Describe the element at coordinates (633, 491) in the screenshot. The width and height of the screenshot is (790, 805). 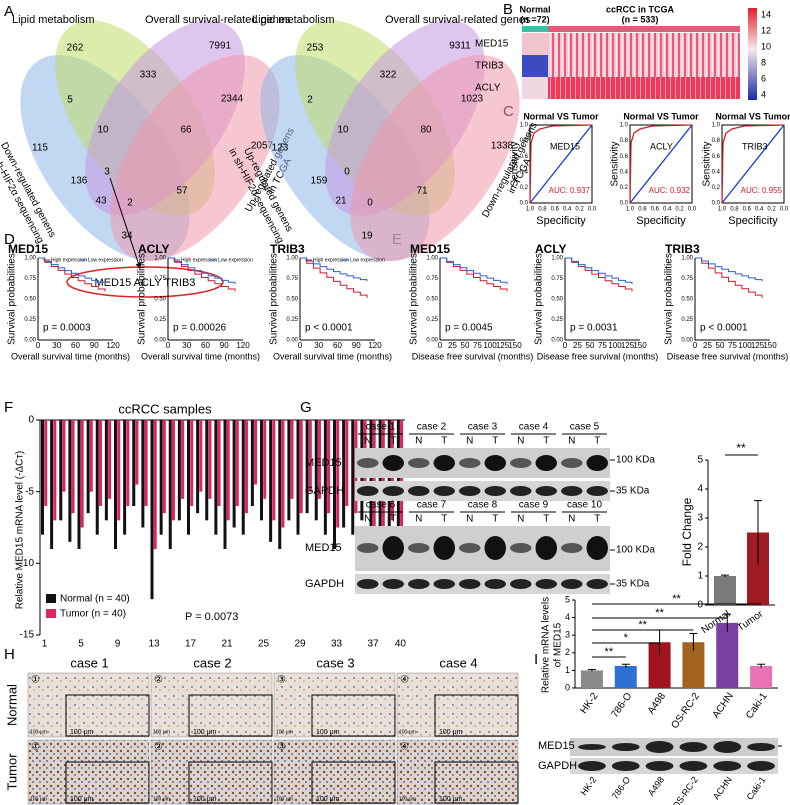
I see `label: 35 KDa` at that location.